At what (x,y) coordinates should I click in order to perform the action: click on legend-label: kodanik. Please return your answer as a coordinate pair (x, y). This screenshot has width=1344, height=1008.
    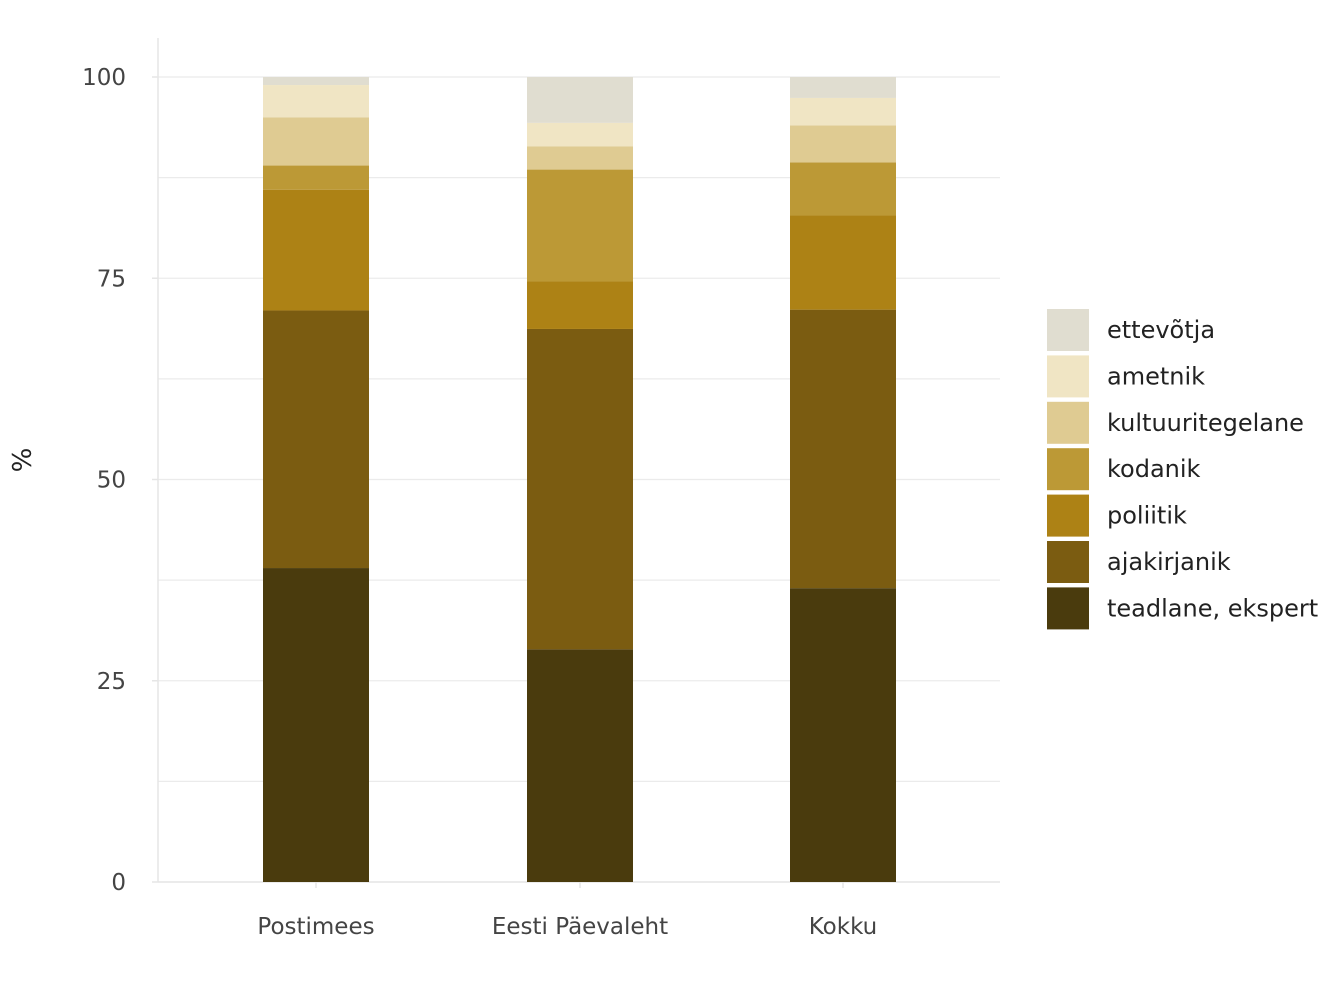
    Looking at the image, I should click on (1154, 469).